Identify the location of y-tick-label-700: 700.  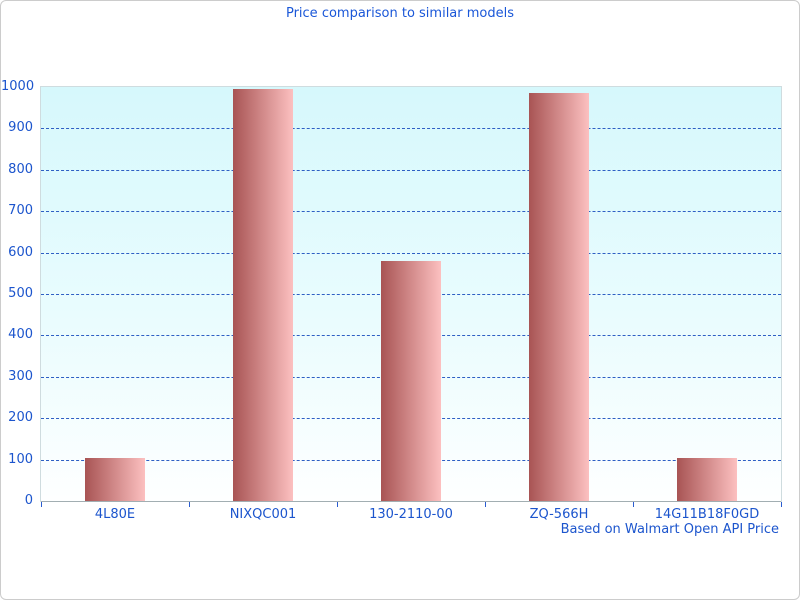
(20, 210).